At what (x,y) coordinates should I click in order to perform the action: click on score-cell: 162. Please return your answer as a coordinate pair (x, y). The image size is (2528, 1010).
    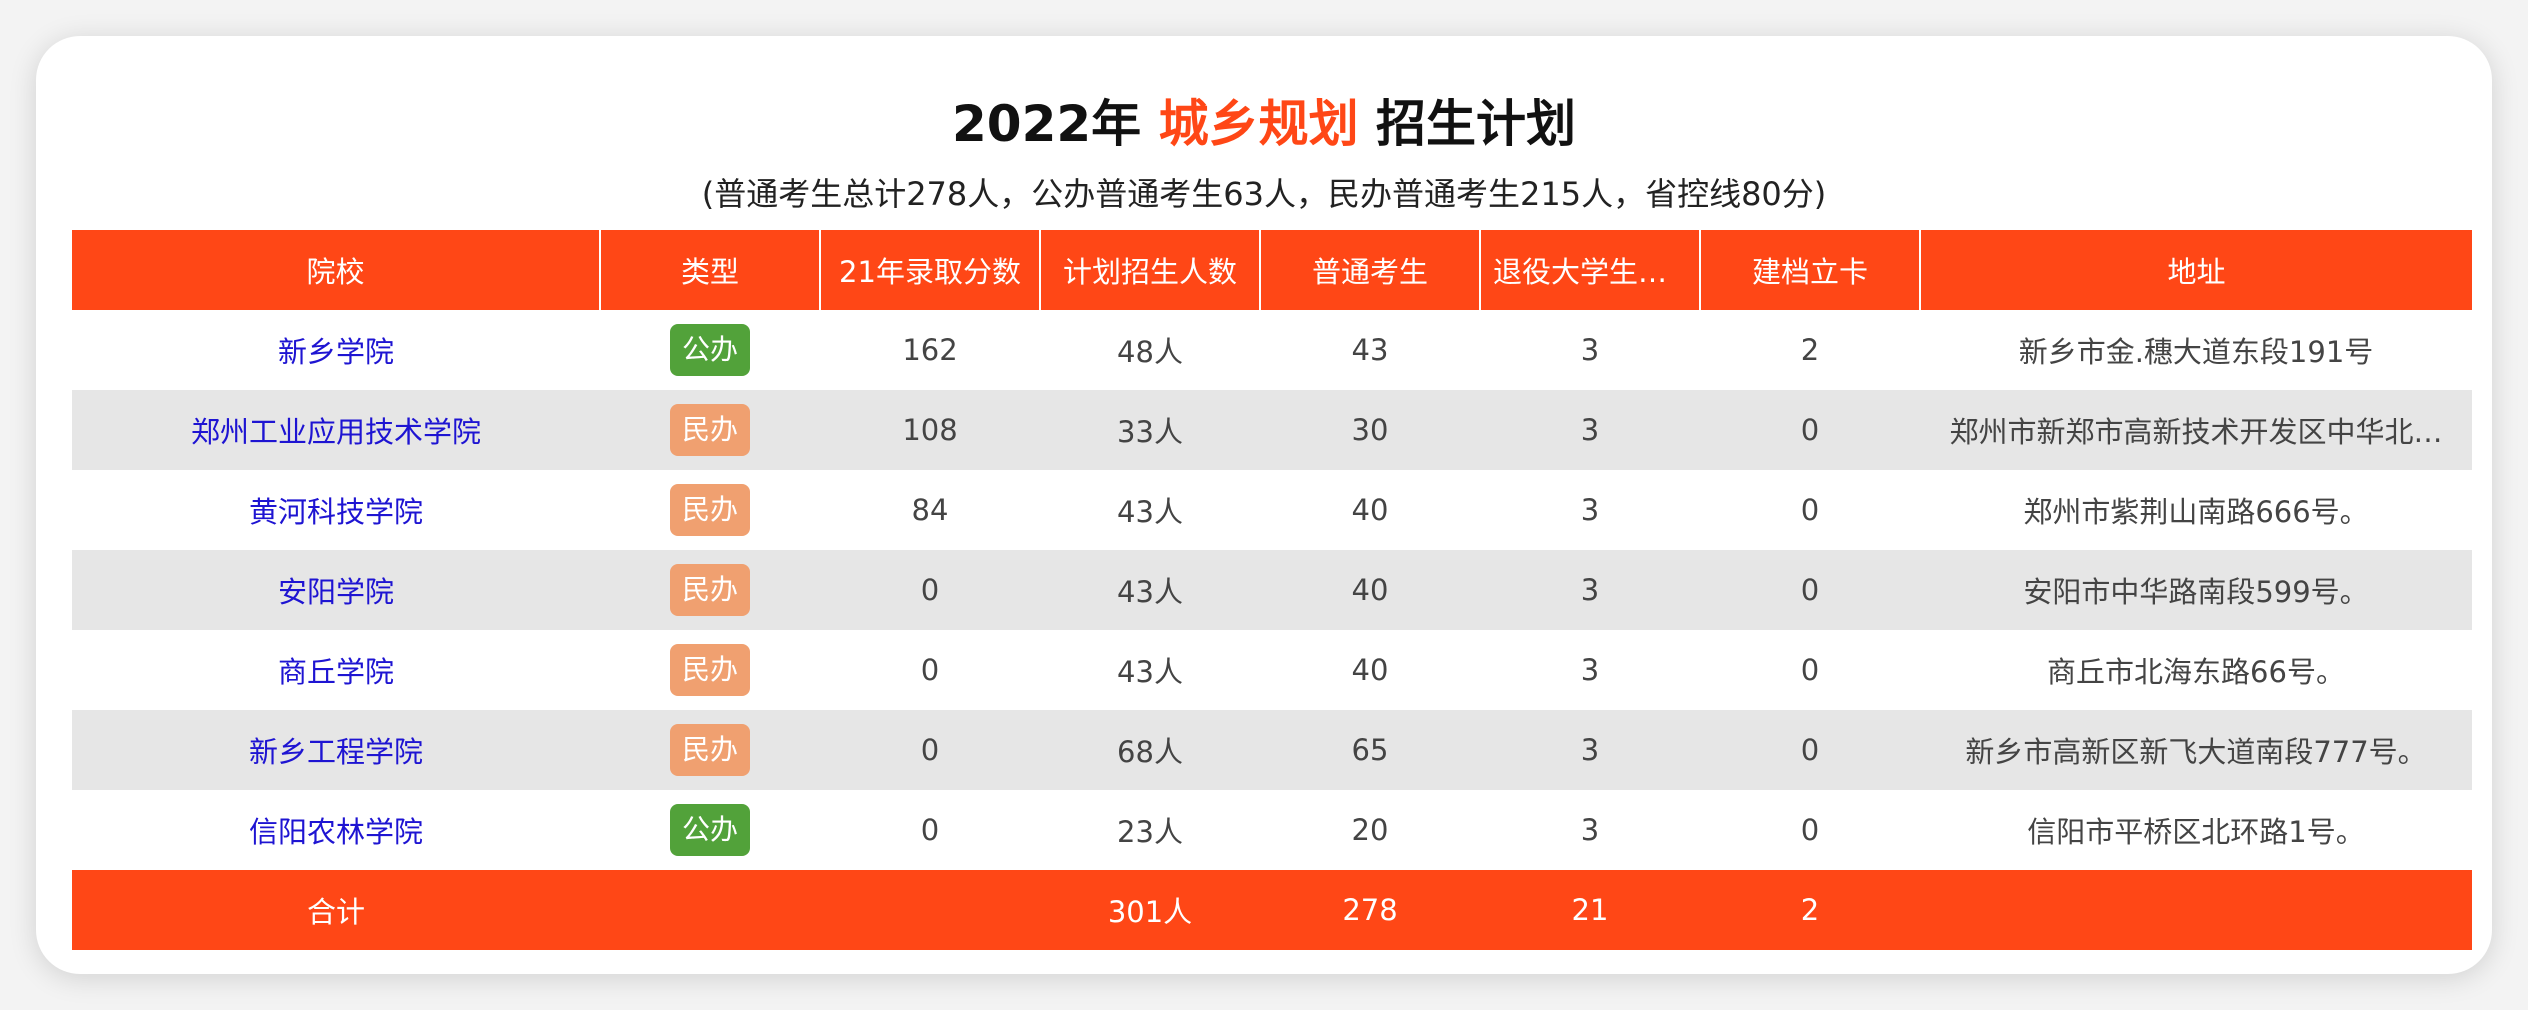
    Looking at the image, I should click on (930, 350).